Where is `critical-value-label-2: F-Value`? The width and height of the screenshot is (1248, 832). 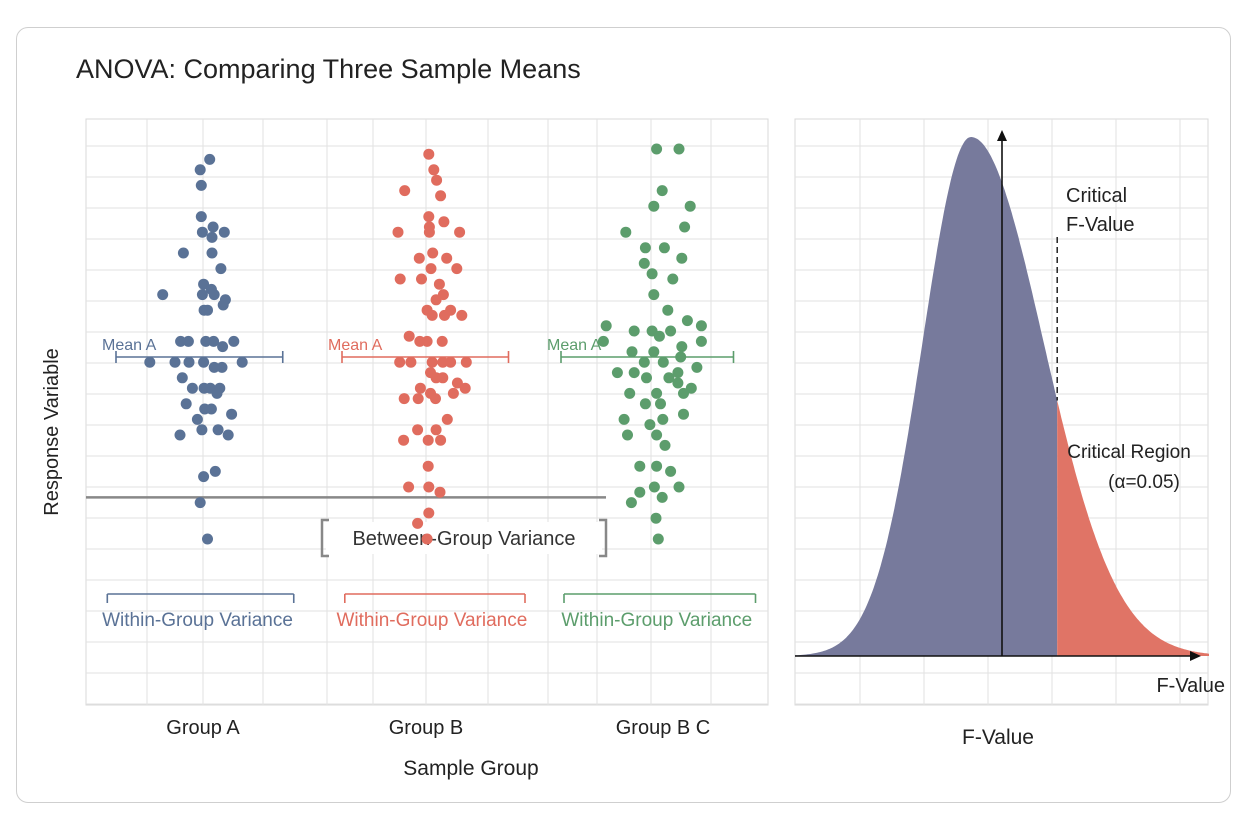
critical-value-label-2: F-Value is located at coordinates (1100, 225).